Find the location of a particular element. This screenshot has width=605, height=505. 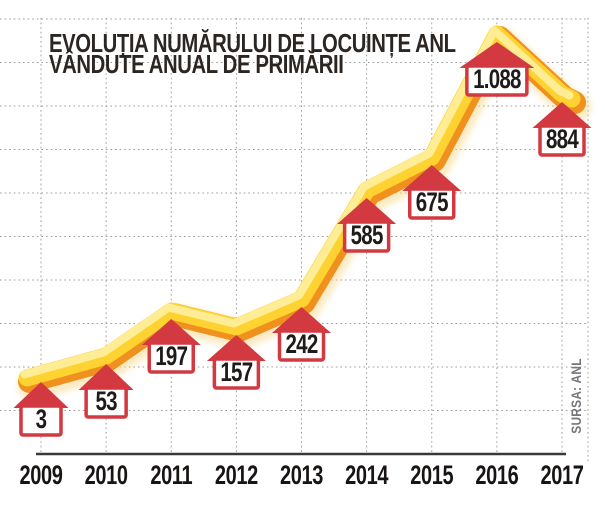

marker-house-2016: 1.088 is located at coordinates (497, 69).